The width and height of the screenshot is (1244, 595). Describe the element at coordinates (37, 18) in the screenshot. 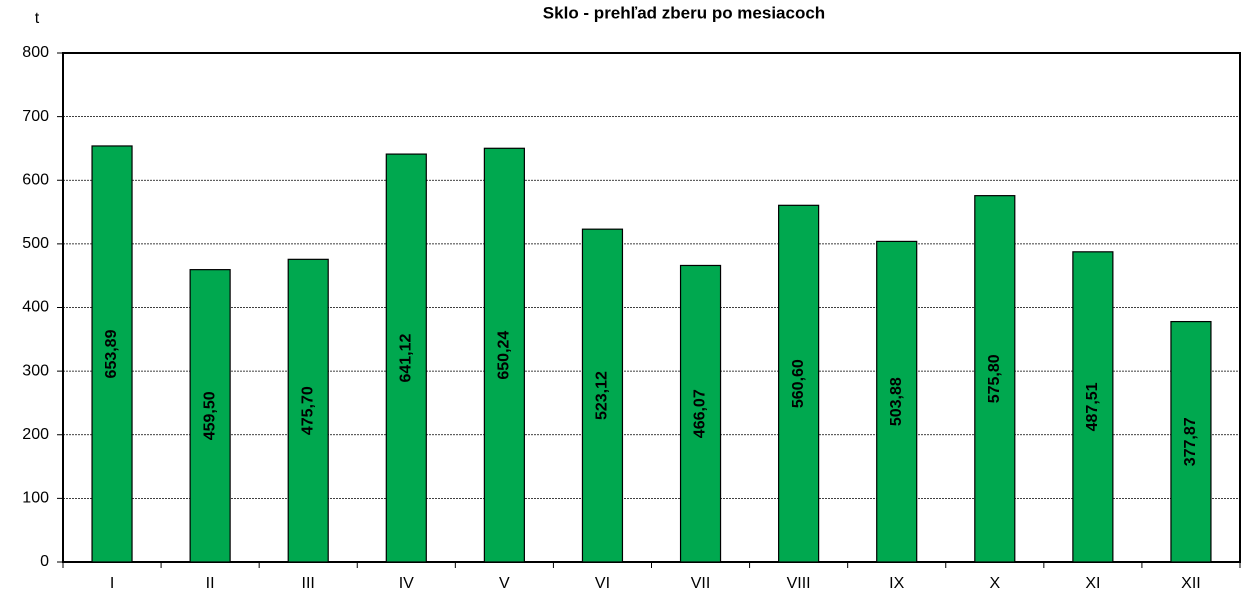

I see `y-axis-label: t` at that location.